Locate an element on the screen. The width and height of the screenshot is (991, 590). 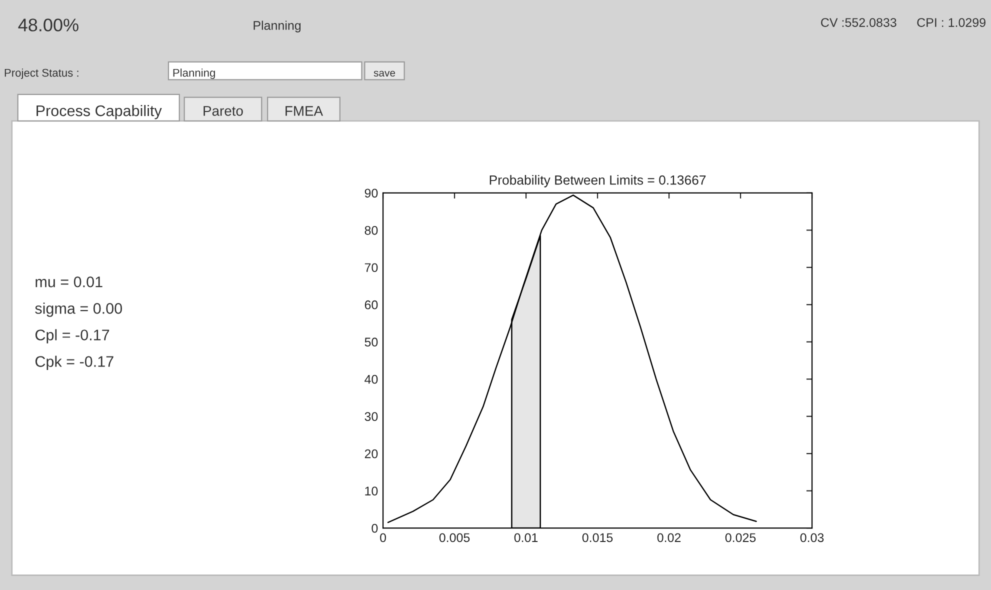
text: Project Status : is located at coordinates (41, 73).